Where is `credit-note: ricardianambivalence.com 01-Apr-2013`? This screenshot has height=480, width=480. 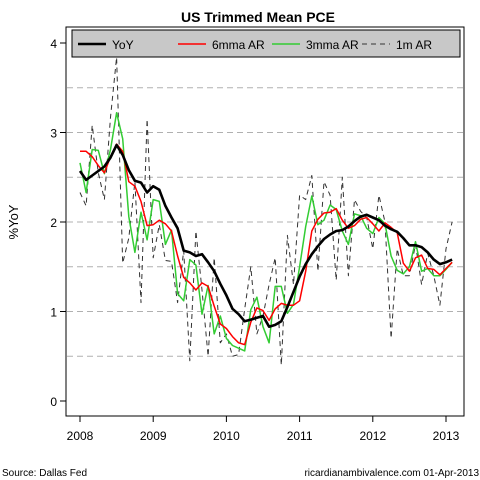
credit-note: ricardianambivalence.com 01-Apr-2013 is located at coordinates (391, 473).